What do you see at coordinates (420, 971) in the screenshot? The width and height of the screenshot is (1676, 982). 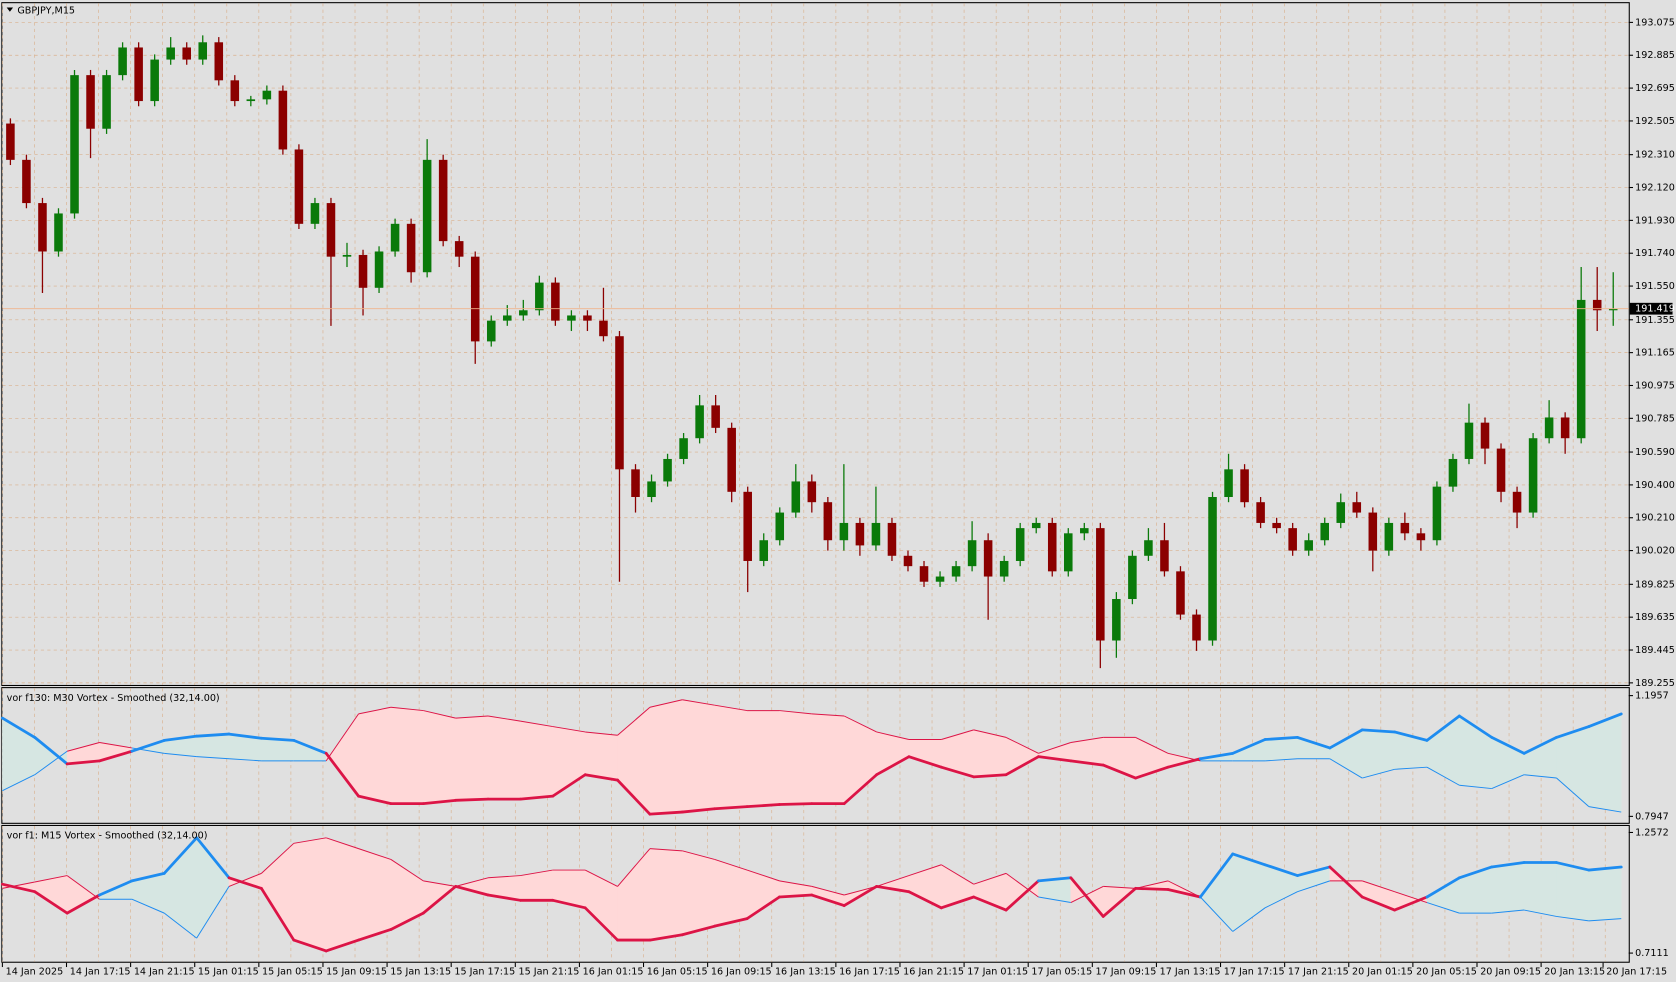 I see `time-label: 15 Jan 13:15` at bounding box center [420, 971].